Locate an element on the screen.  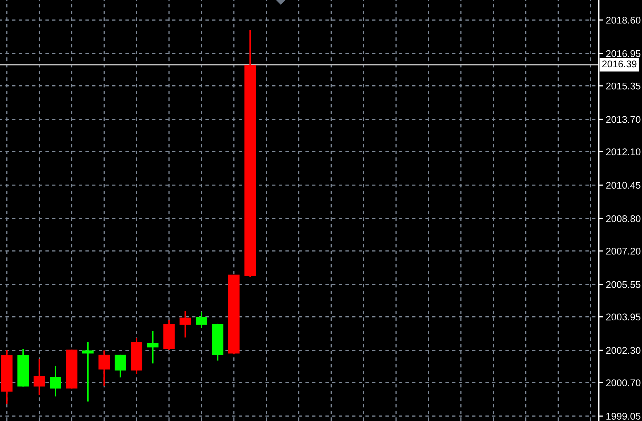
y-tick-label: 2000.70 is located at coordinates (623, 383).